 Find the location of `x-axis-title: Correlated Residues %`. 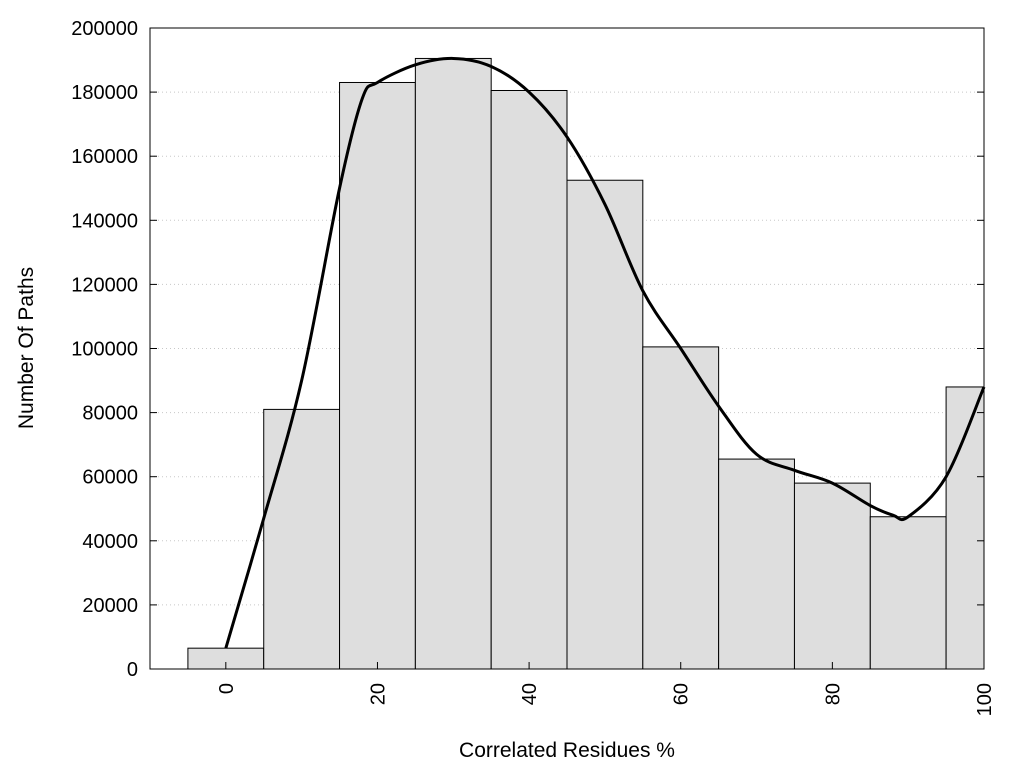

x-axis-title: Correlated Residues % is located at coordinates (567, 750).